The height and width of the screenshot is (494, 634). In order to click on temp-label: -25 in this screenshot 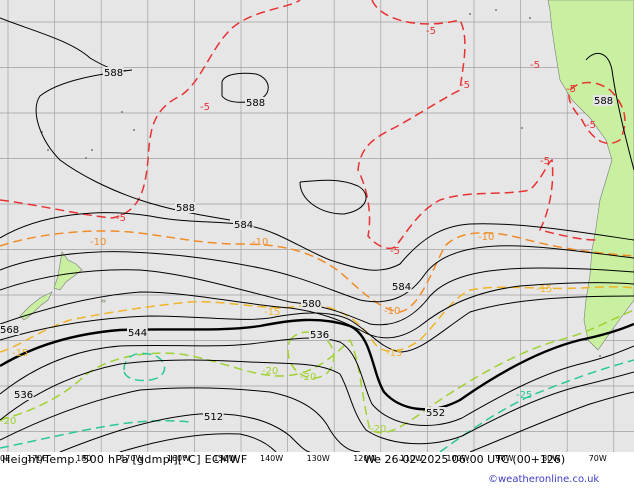, I will do `click(524, 395)`.